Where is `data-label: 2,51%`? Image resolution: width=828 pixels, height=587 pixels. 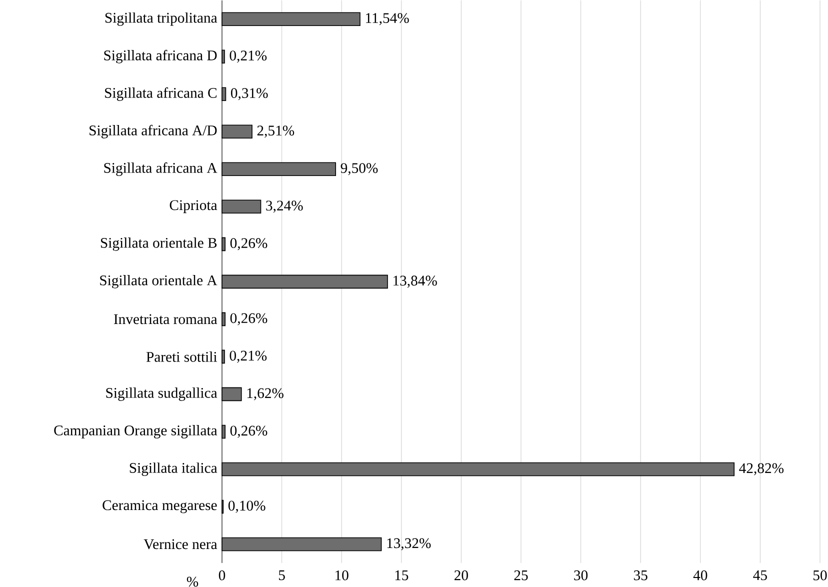 data-label: 2,51% is located at coordinates (275, 132).